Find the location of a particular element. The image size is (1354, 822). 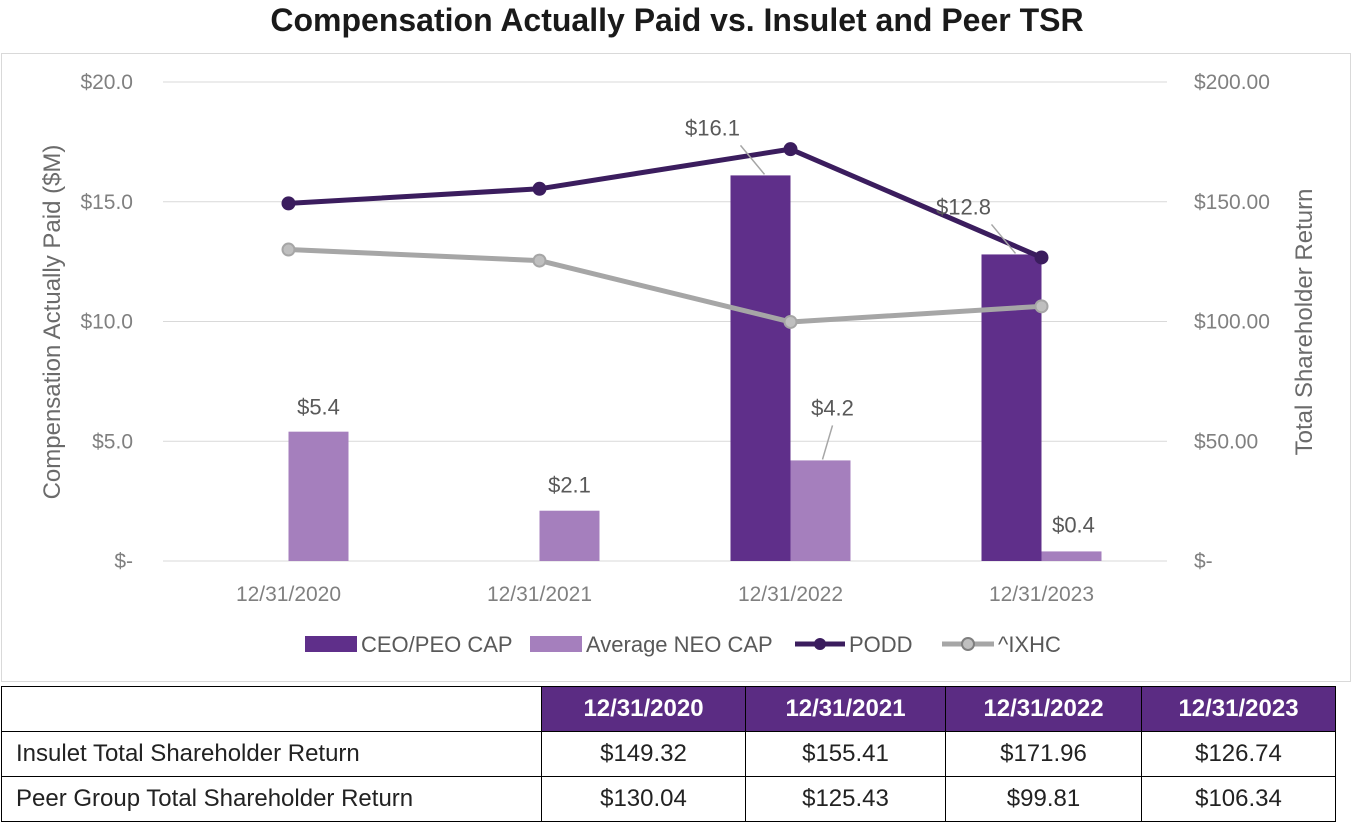

y-right-tick-label: $200.00 is located at coordinates (1232, 82).